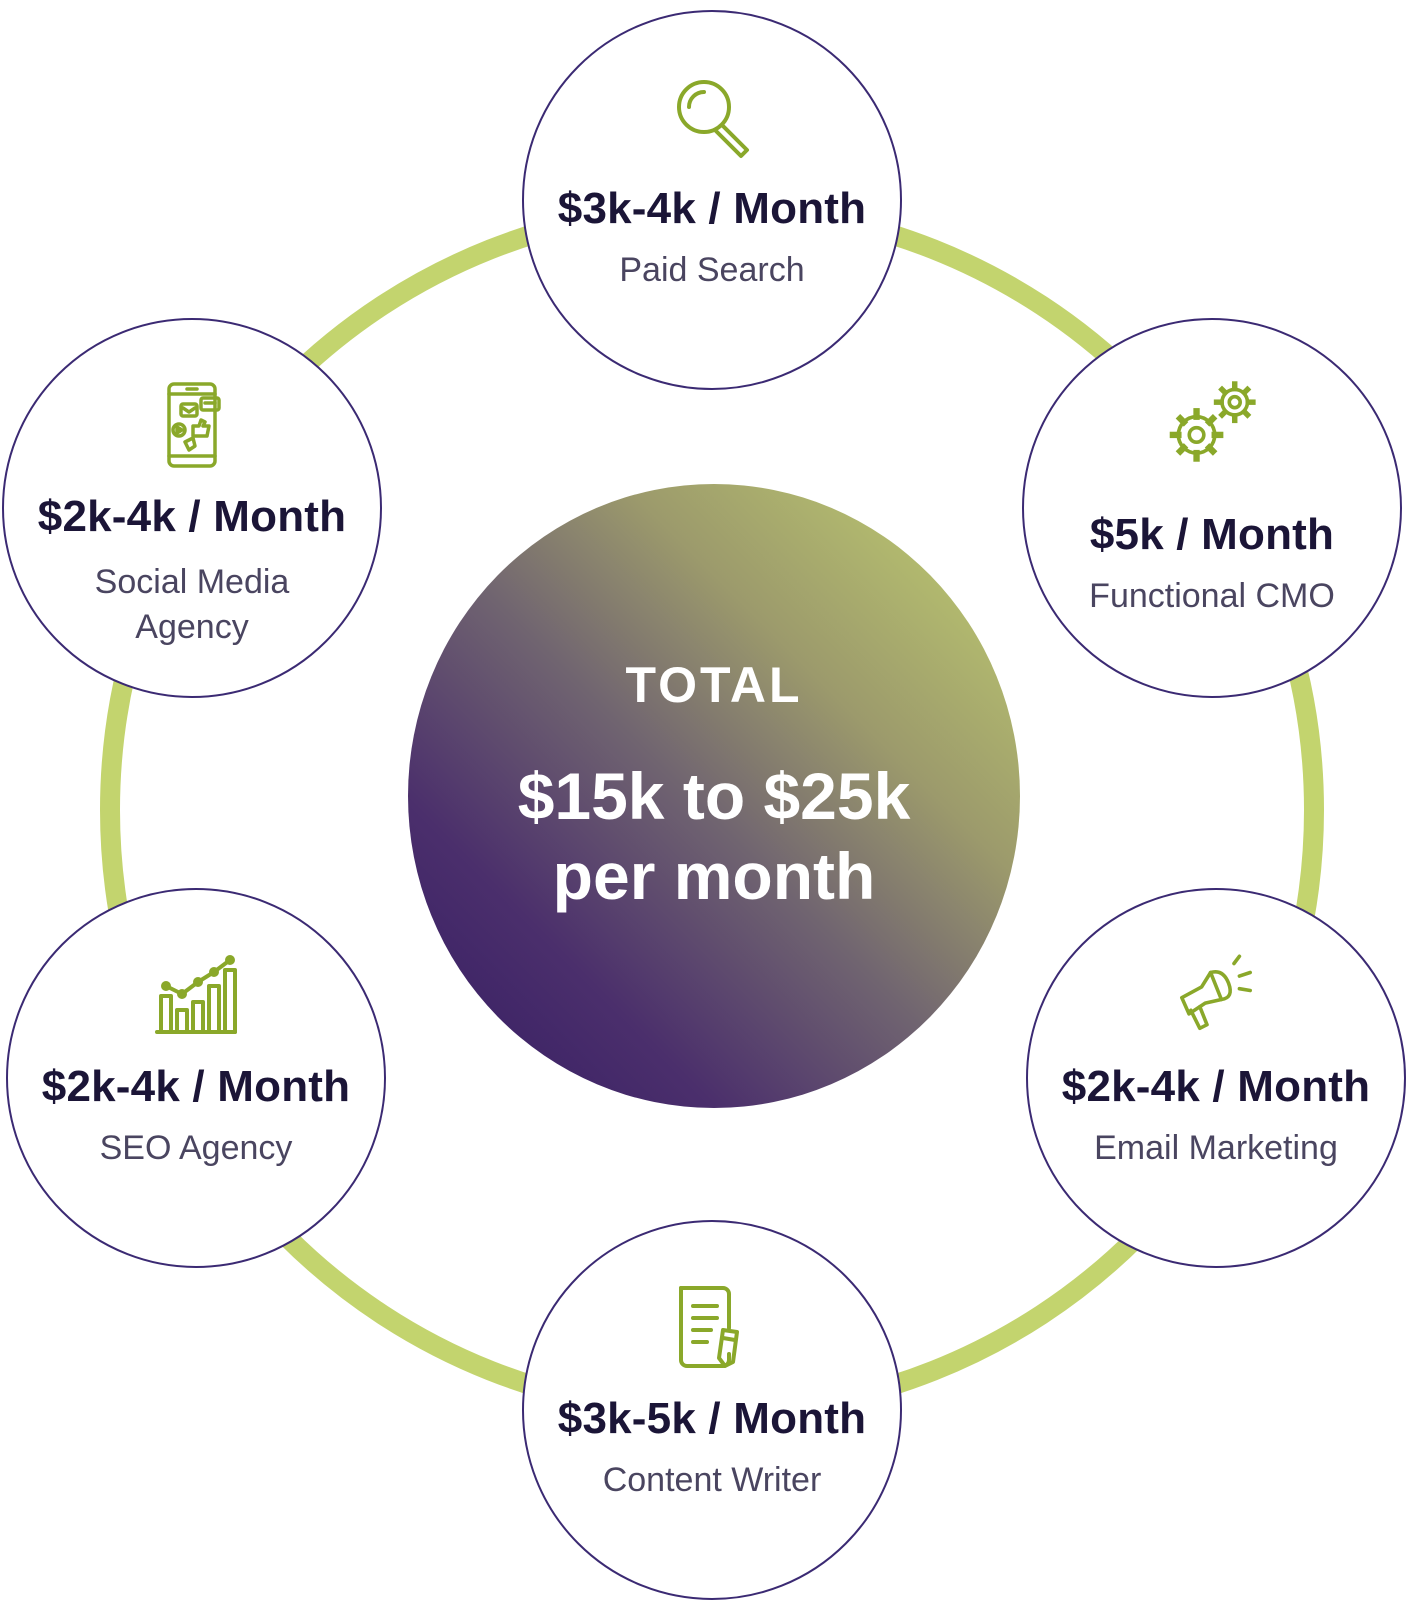 This screenshot has width=1408, height=1608. I want to click on service-node-email-marketing: $2k-4k / Month Email Marketing, so click(1216, 1078).